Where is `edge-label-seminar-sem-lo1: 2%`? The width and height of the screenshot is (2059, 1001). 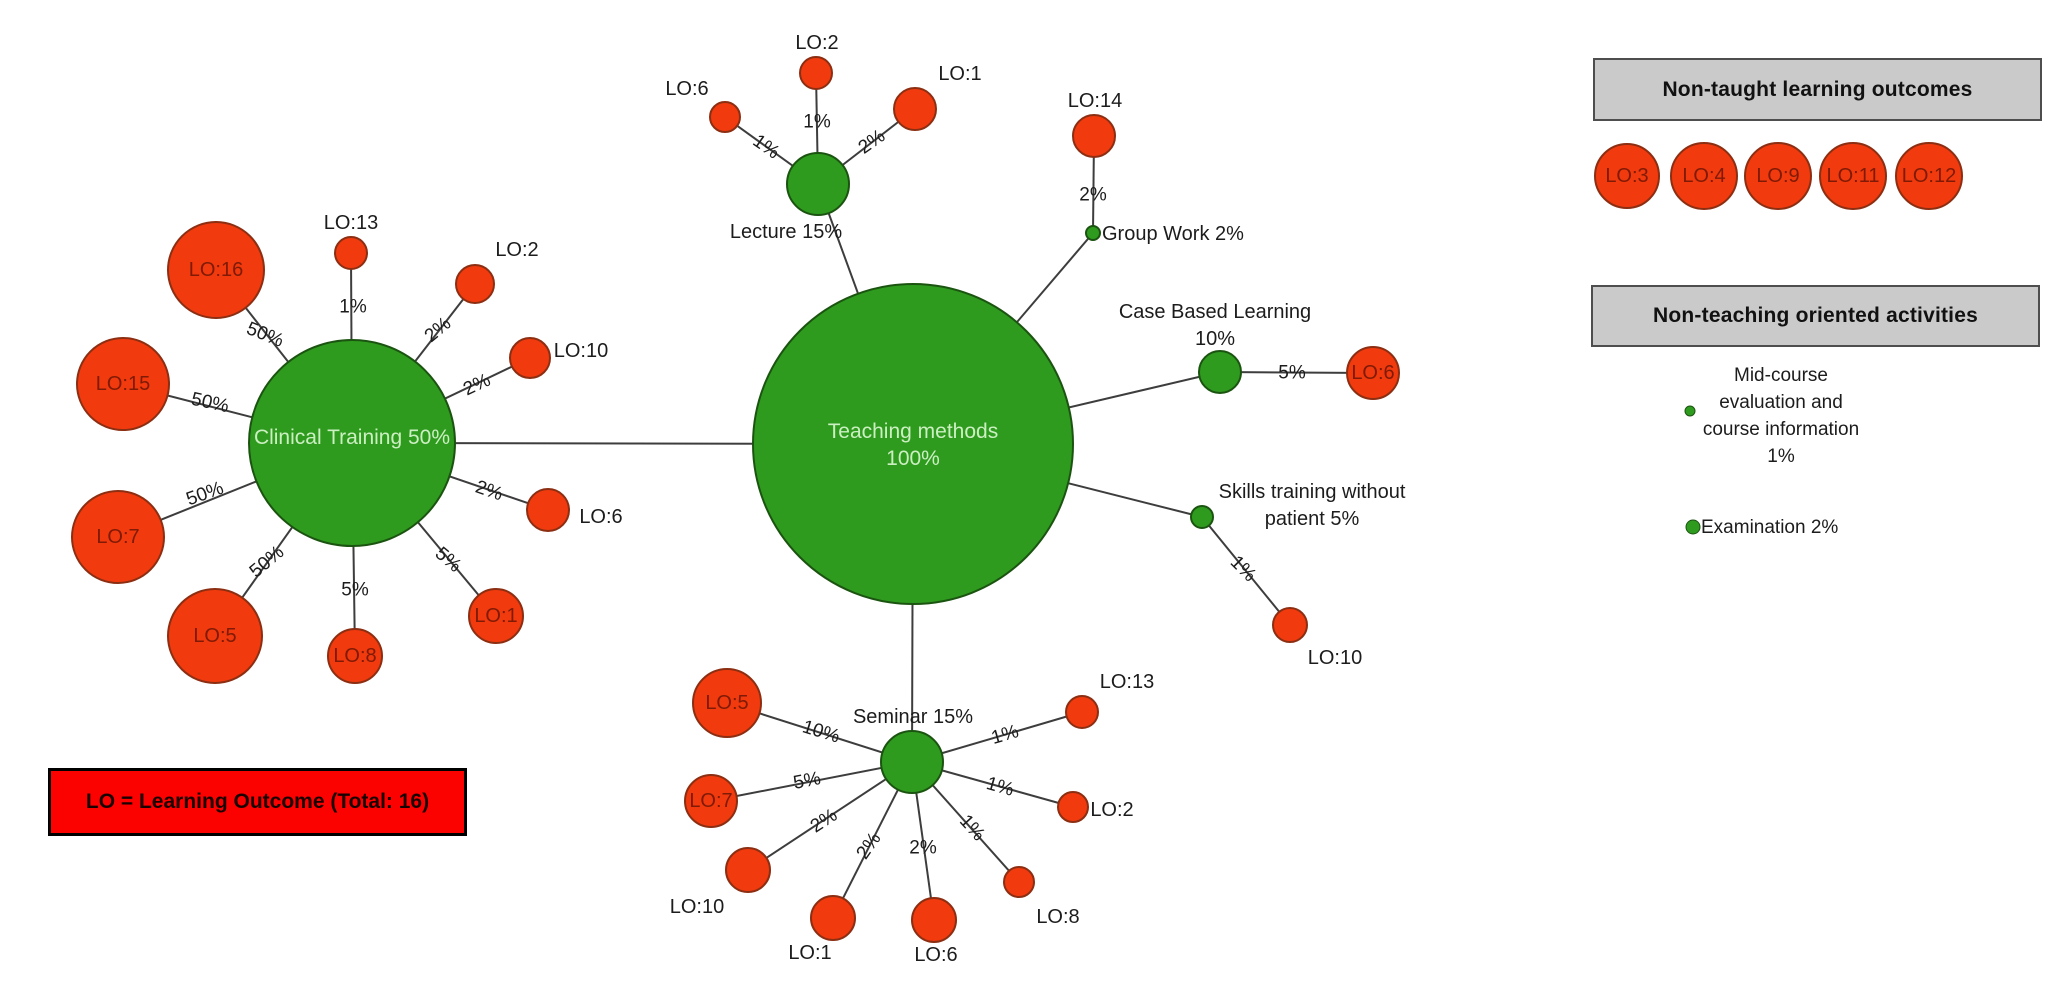
edge-label-seminar-sem-lo1: 2% is located at coordinates (869, 846).